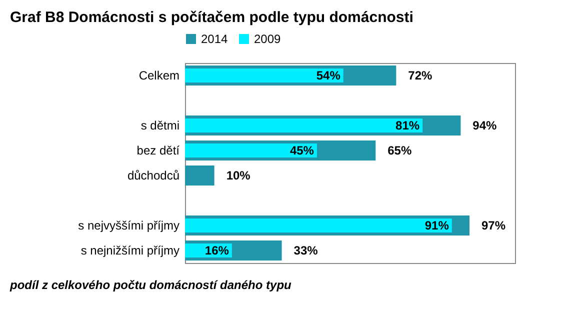 This screenshot has width=576, height=322. I want to click on y-tick-label: důchodců, so click(153, 175).